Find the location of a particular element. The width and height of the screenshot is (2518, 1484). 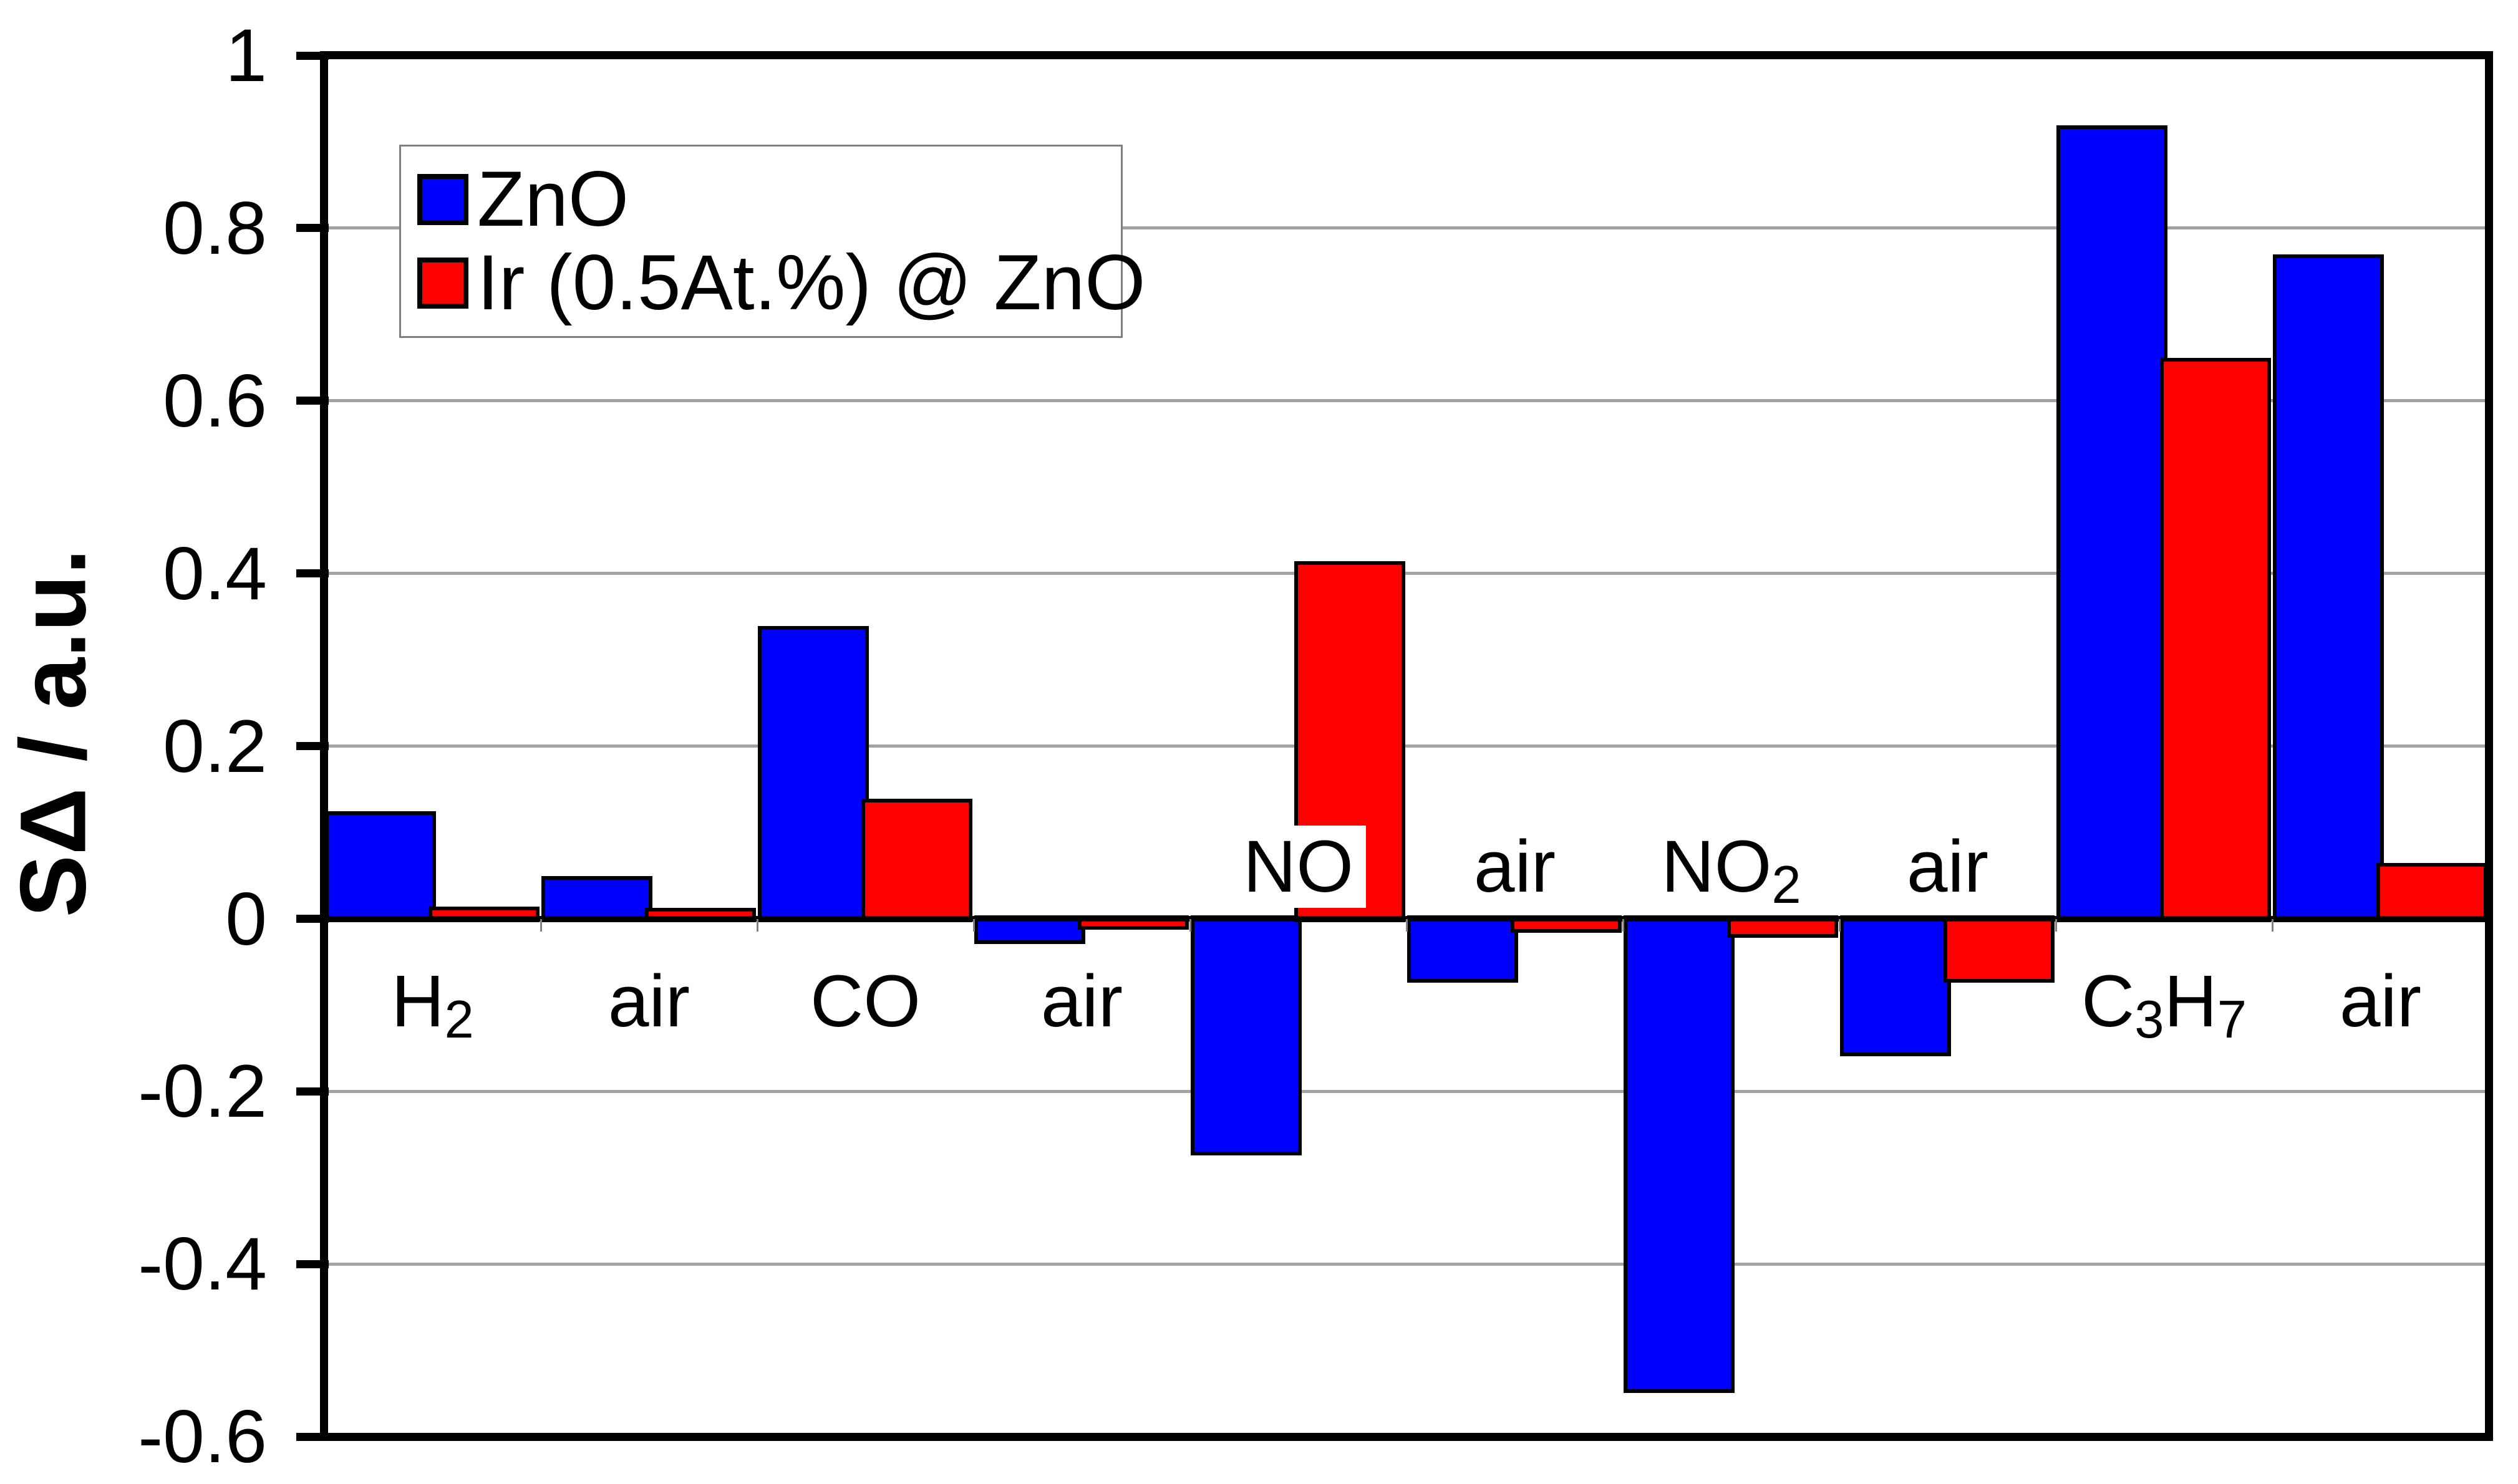

category-label-air-5: air is located at coordinates (2353, 1001).